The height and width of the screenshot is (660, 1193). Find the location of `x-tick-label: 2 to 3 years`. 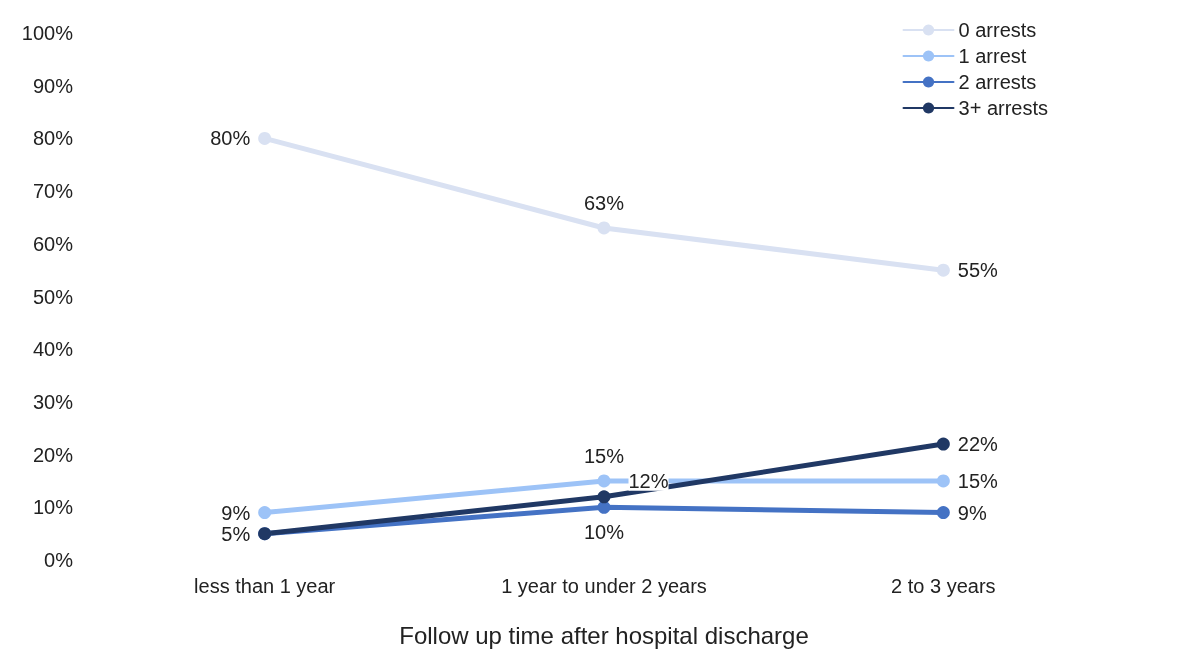

x-tick-label: 2 to 3 years is located at coordinates (943, 586).